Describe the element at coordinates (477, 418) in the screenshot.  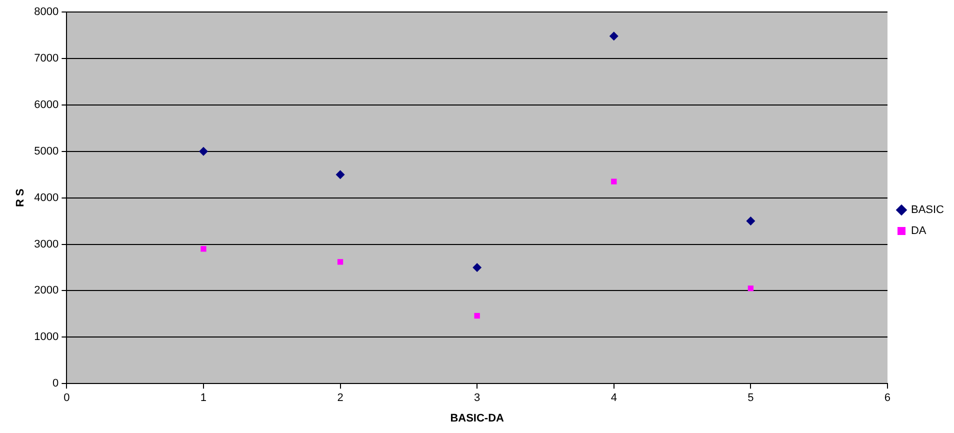
I see `x-axis-title: BASIC-DA` at that location.